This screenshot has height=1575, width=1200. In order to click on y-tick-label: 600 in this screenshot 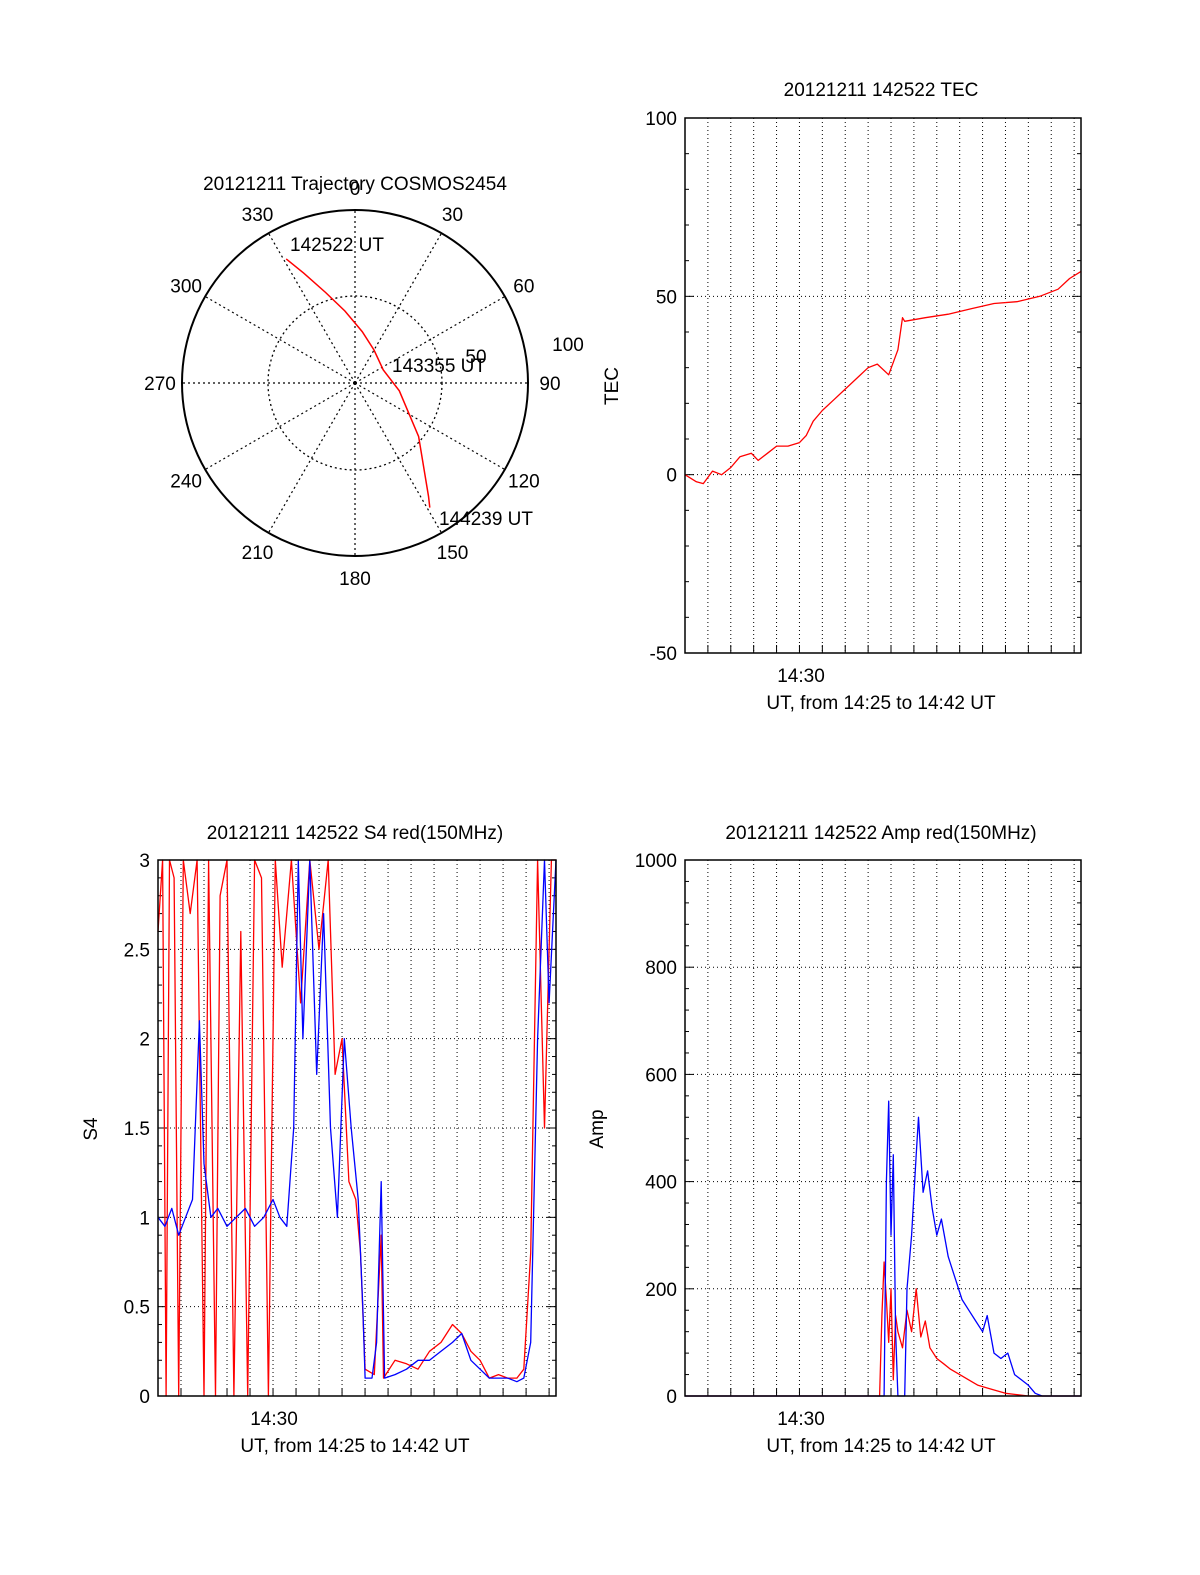, I will do `click(661, 1075)`.